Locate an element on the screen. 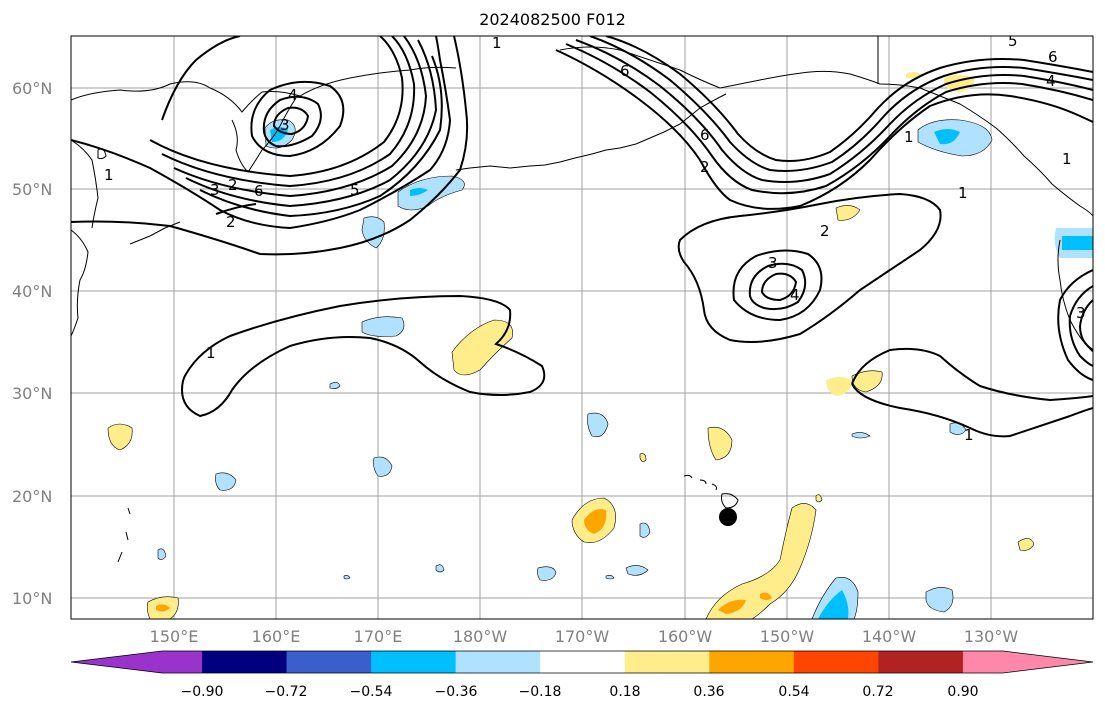 This screenshot has height=712, width=1105. colorbar is located at coordinates (582, 662).